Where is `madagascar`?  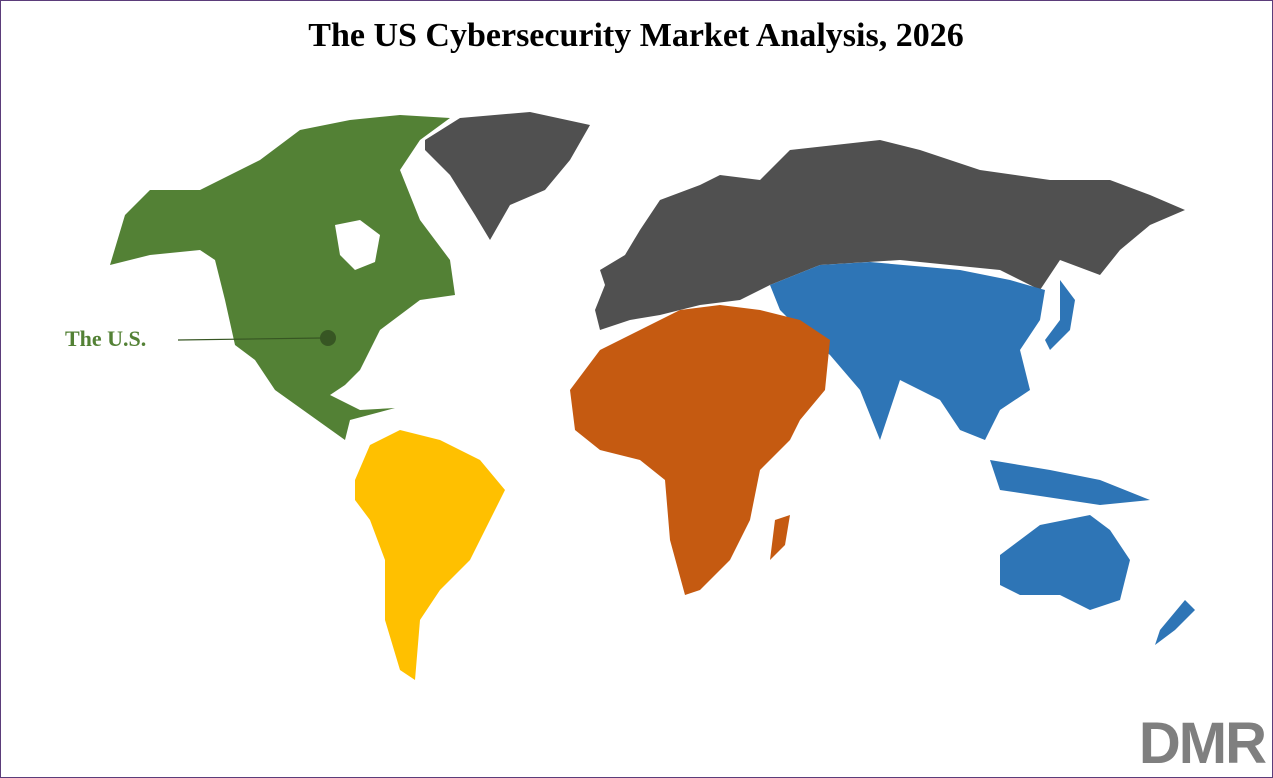 madagascar is located at coordinates (780, 537).